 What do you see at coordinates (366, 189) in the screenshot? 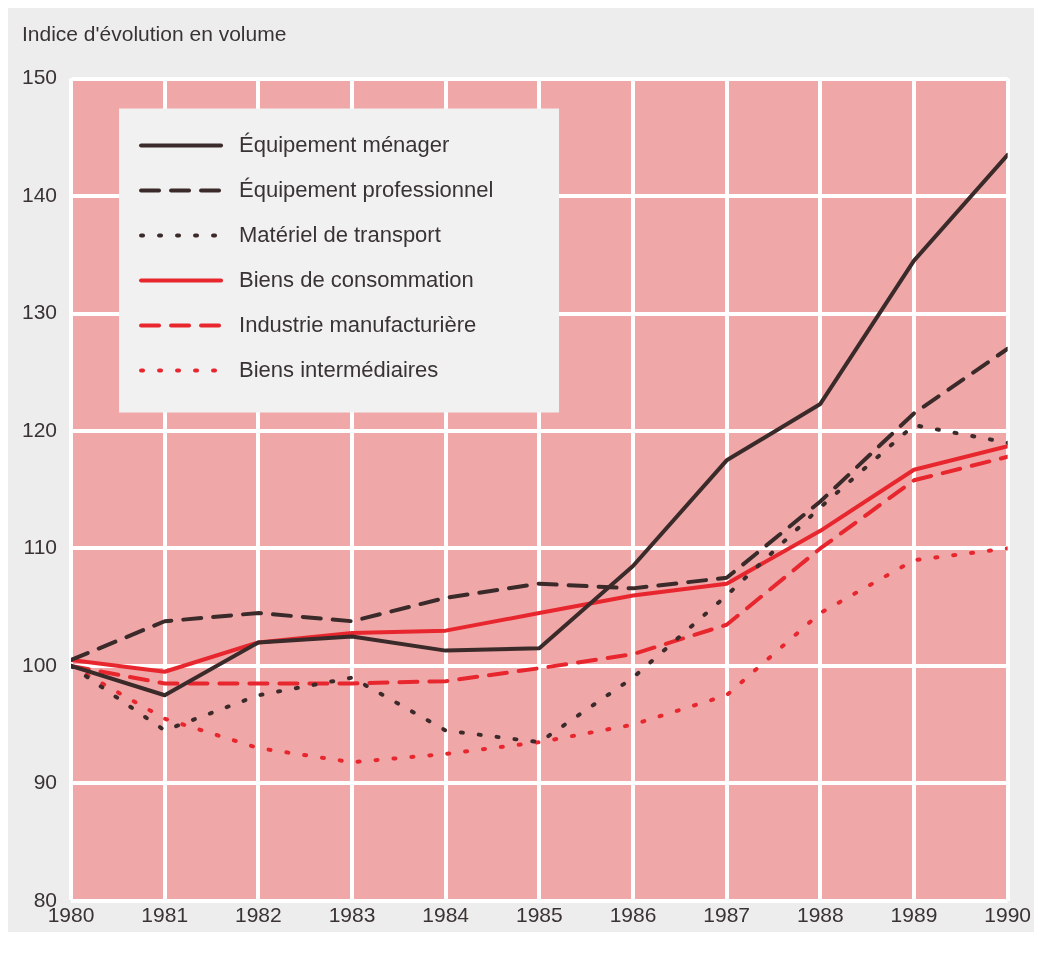
I see `legend-label: Équipement professionnel` at bounding box center [366, 189].